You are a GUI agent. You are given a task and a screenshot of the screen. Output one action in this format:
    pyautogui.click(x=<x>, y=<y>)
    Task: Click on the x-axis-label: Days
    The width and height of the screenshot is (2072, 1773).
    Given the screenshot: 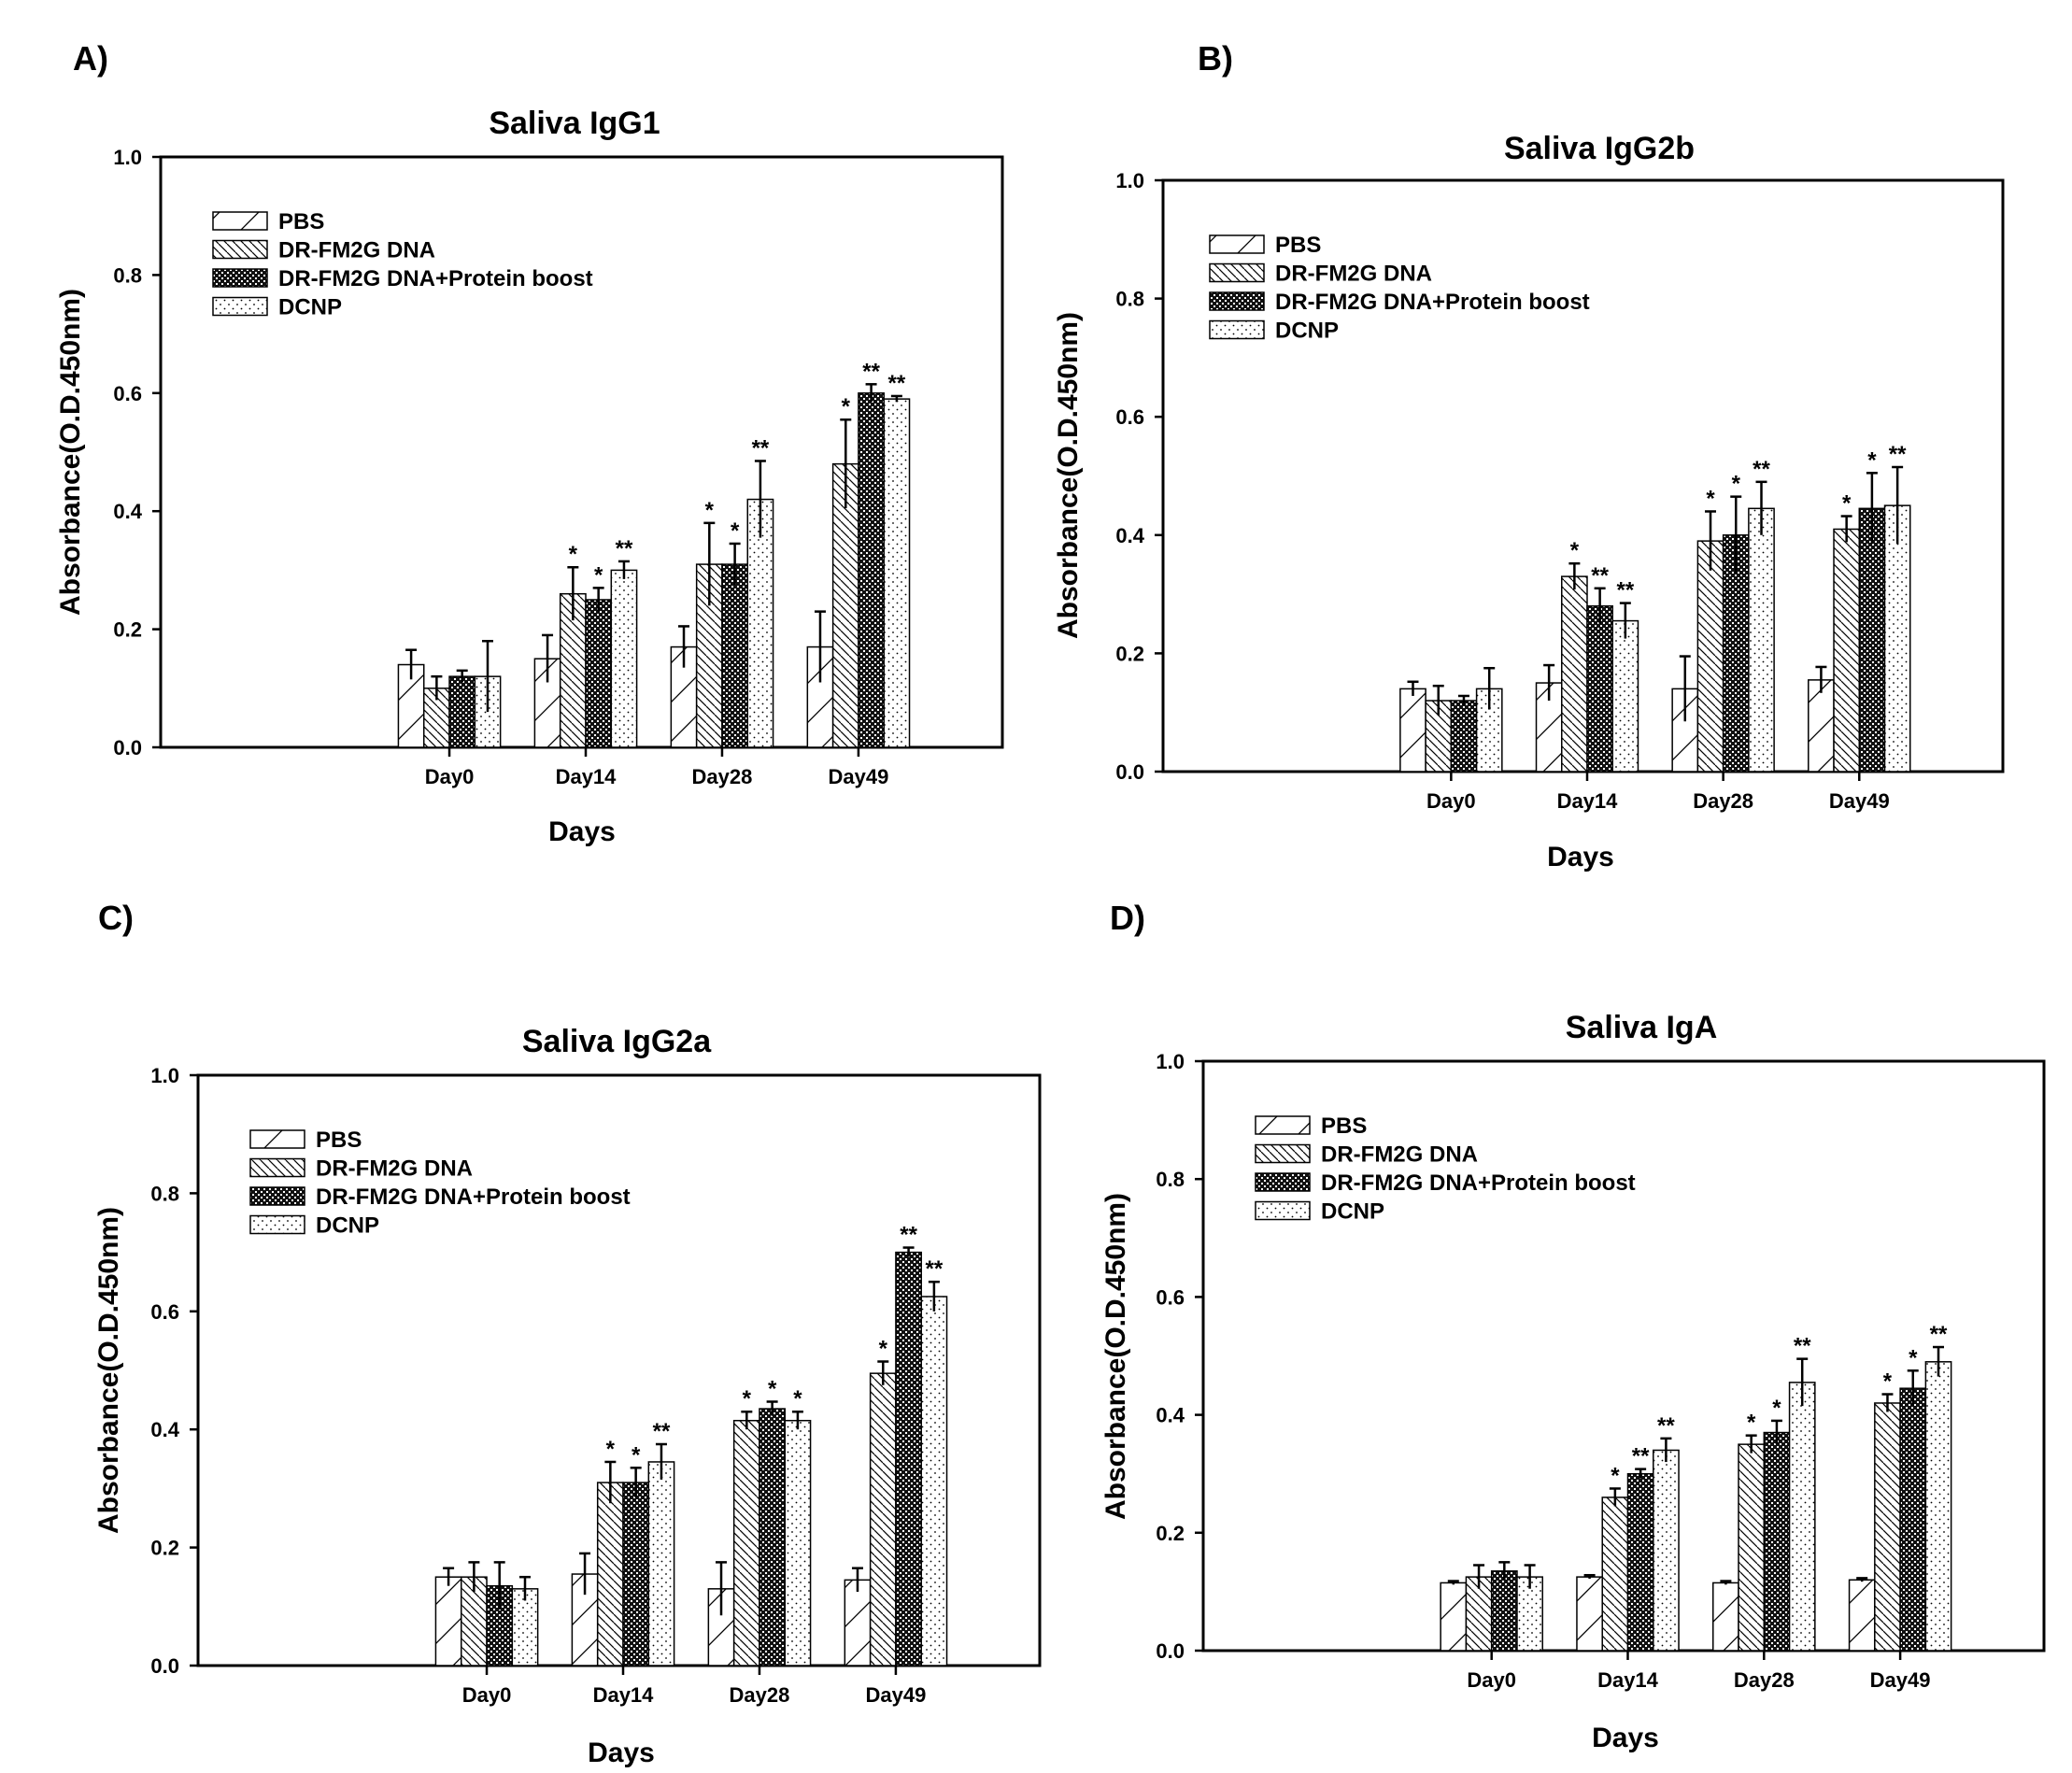 What is the action you would take?
    pyautogui.click(x=582, y=831)
    